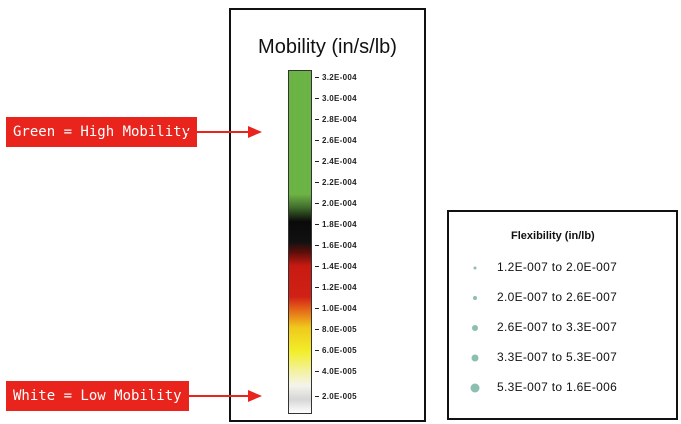  What do you see at coordinates (557, 267) in the screenshot?
I see `legend-item-label: 1.2E-007 to 2.0E-007` at bounding box center [557, 267].